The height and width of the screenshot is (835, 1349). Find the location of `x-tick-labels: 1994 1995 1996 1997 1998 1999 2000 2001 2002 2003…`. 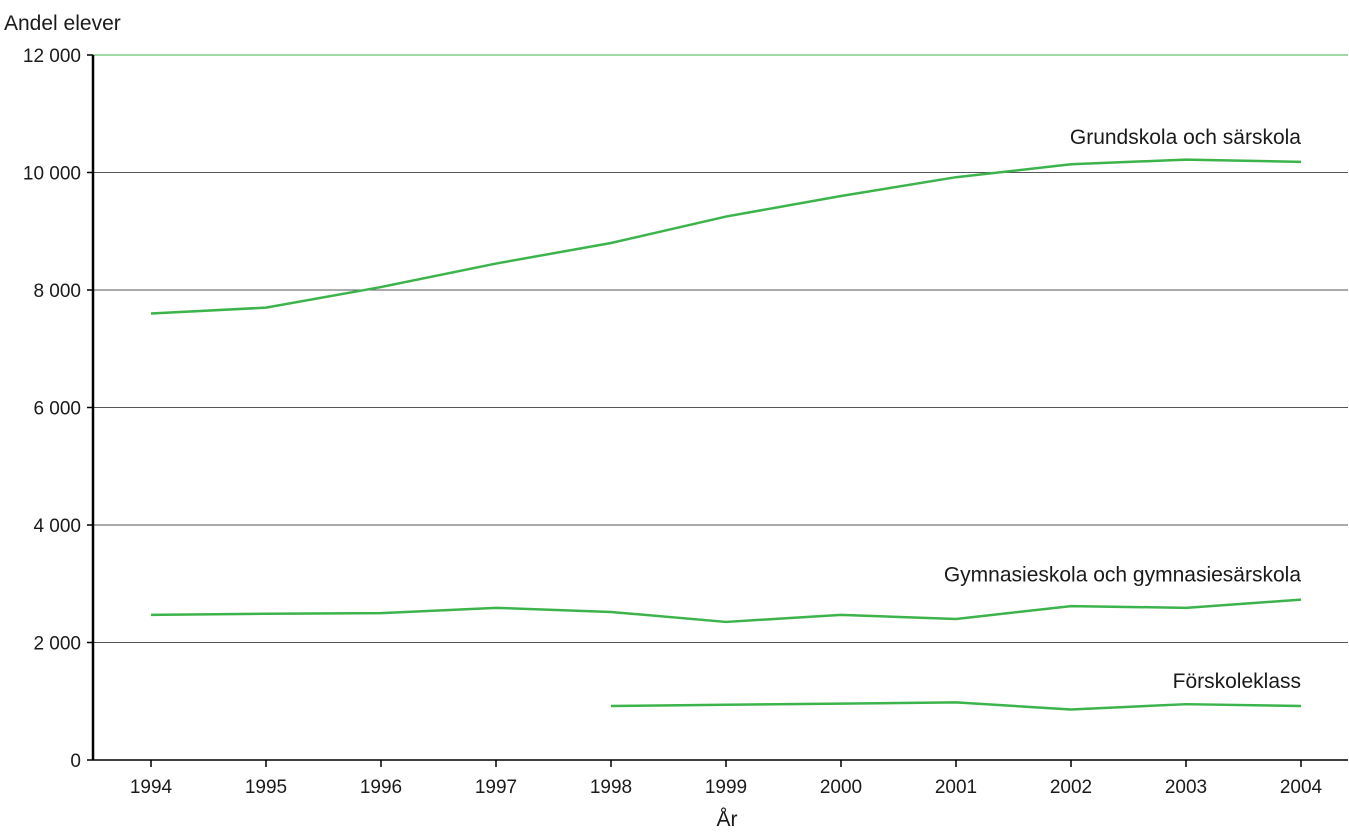

x-tick-labels: 1994 1995 1996 1997 1998 1999 2000 2001 2002 2003… is located at coordinates (726, 779).